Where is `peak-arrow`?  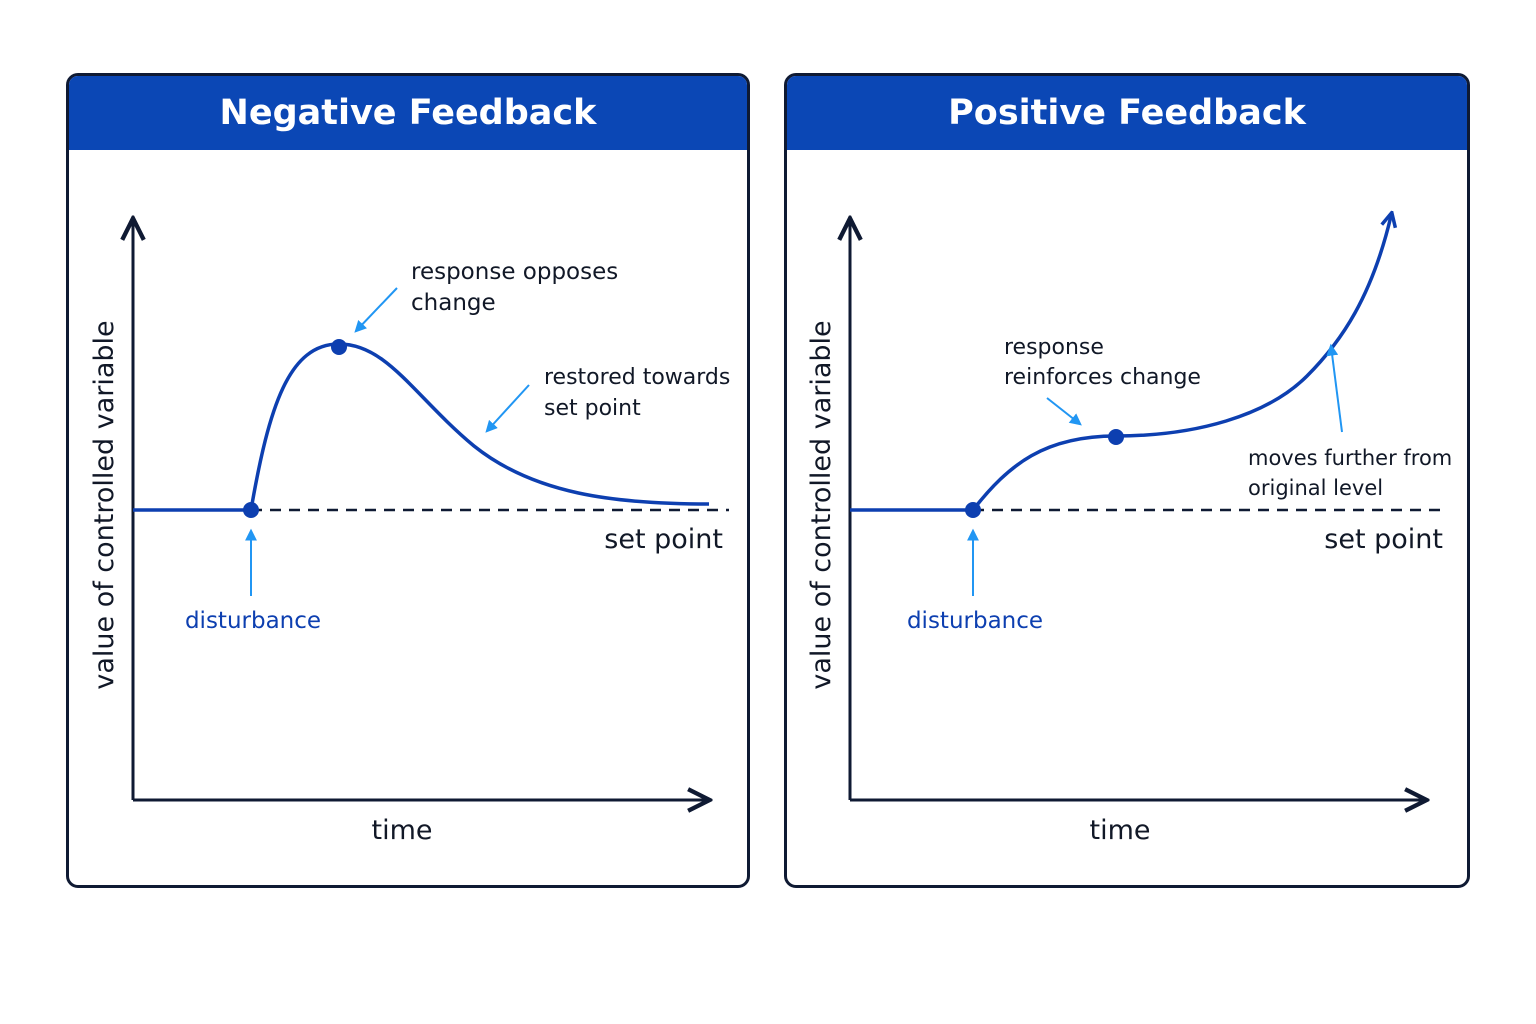 peak-arrow is located at coordinates (376, 310).